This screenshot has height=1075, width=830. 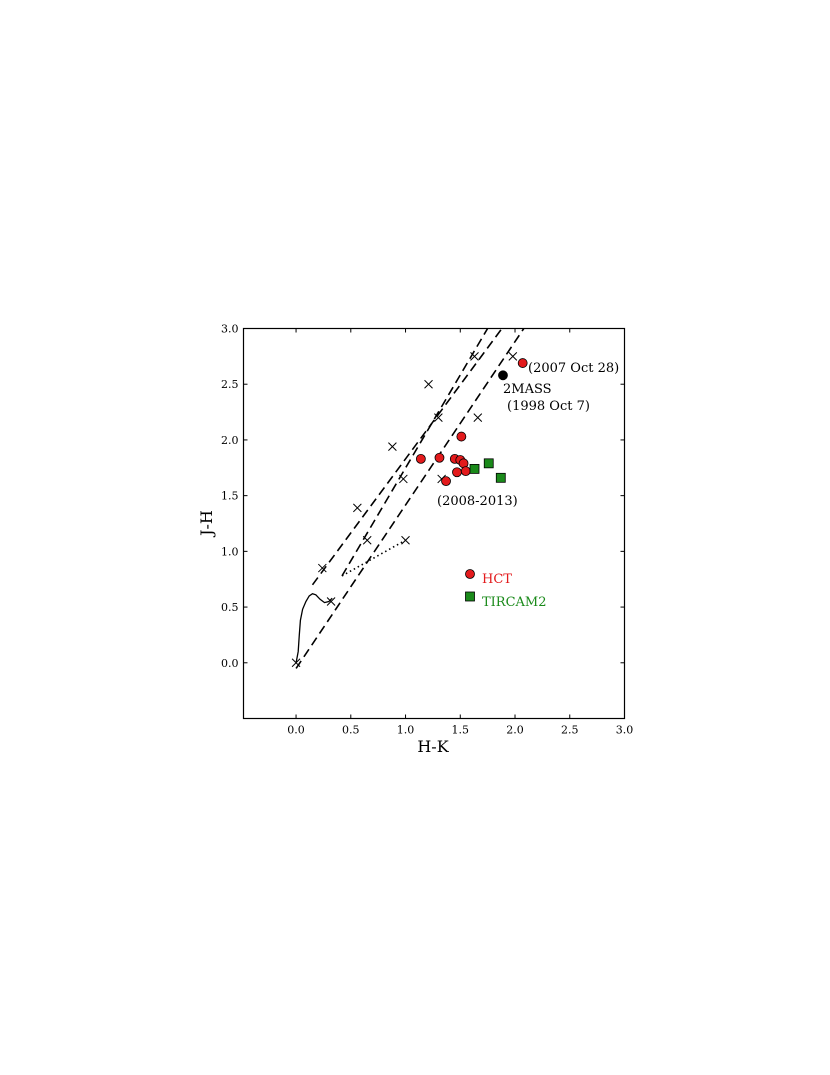 I want to click on legend-hct-label: HCT, so click(x=497, y=579).